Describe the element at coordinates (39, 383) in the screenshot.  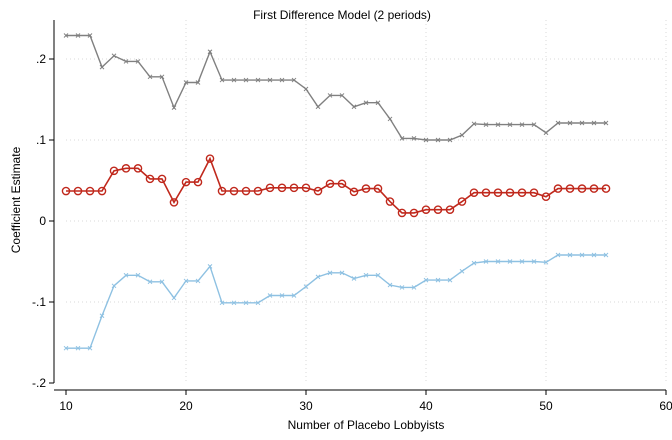
I see `y-tick-label: -.2` at that location.